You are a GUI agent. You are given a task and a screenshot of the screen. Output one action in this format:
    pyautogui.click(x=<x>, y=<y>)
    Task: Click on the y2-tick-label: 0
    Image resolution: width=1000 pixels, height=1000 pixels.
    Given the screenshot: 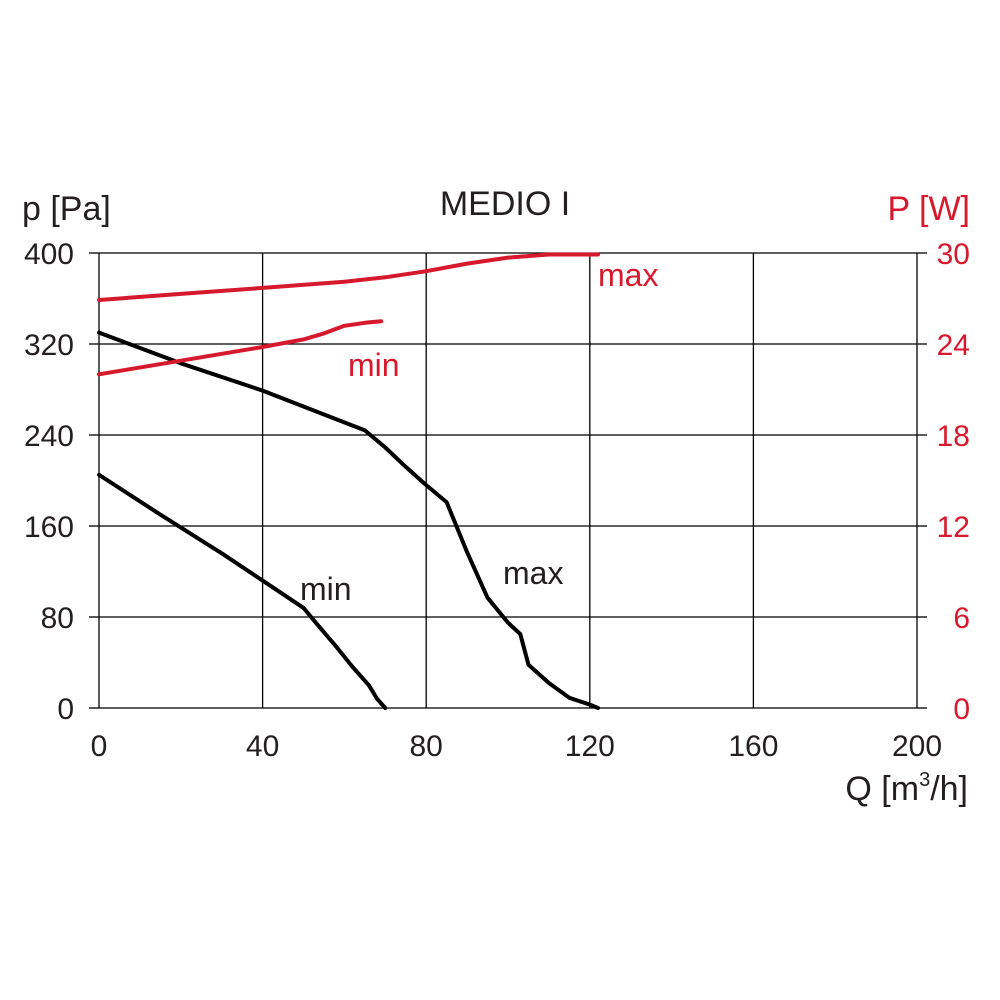 What is the action you would take?
    pyautogui.click(x=961, y=709)
    